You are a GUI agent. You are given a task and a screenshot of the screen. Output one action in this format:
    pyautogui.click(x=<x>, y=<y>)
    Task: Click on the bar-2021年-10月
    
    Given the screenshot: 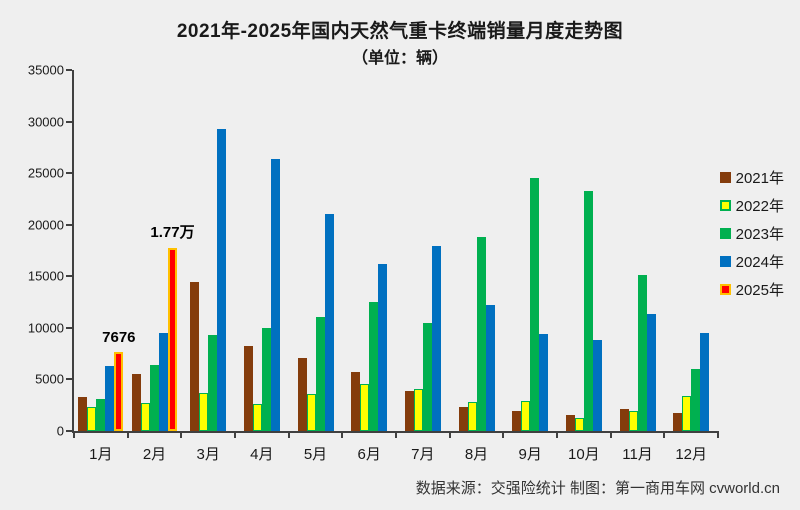 What is the action you would take?
    pyautogui.click(x=570, y=422)
    